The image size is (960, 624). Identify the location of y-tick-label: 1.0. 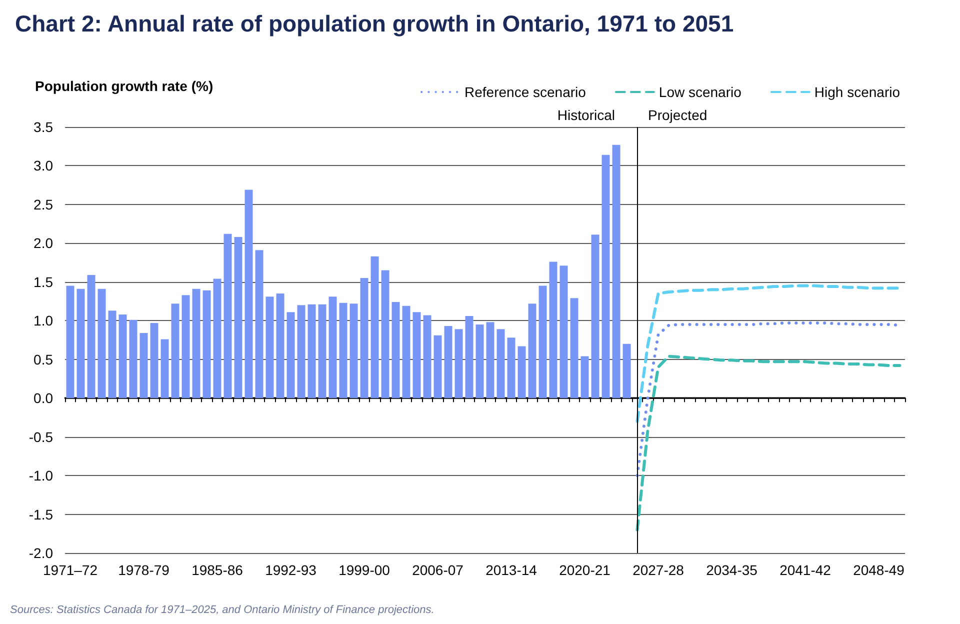
(44, 320).